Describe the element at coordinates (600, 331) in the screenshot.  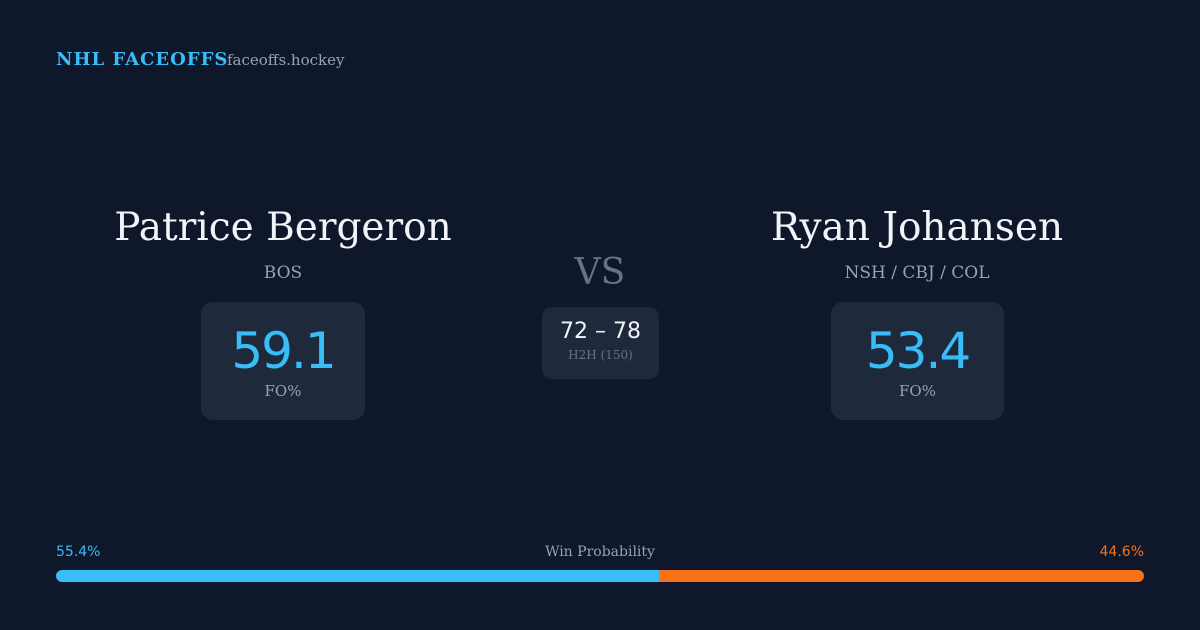
I see `h2h-score: 72 – 78` at that location.